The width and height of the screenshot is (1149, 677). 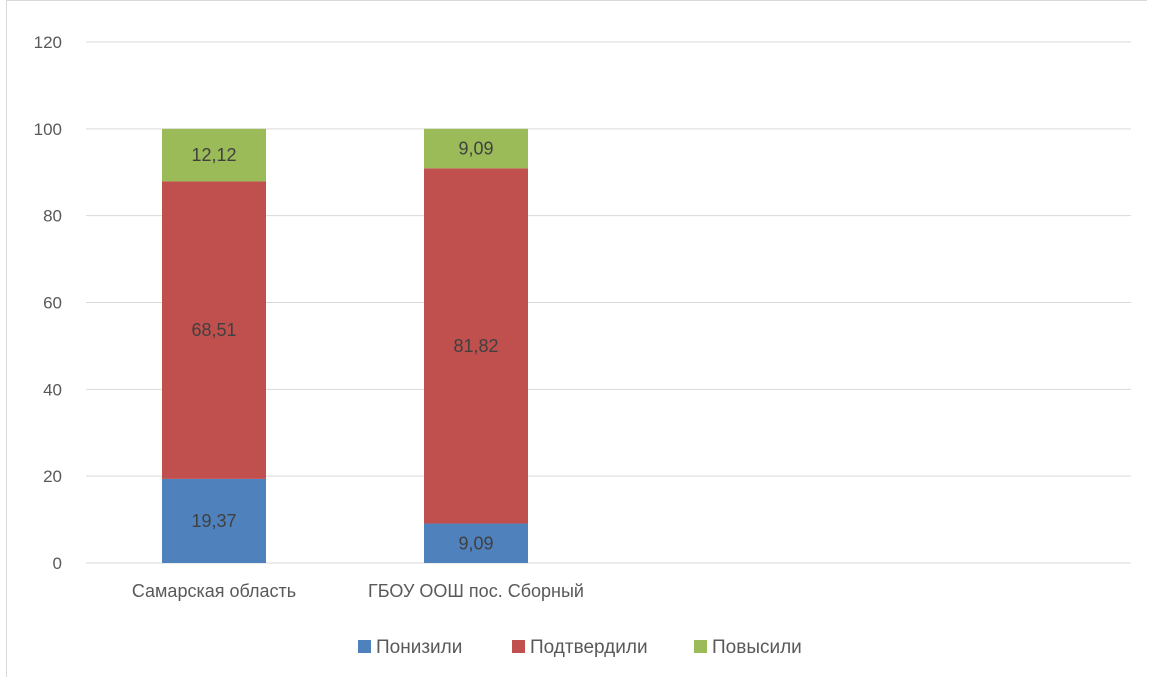 I want to click on y-tick-label: 20, so click(x=52, y=476).